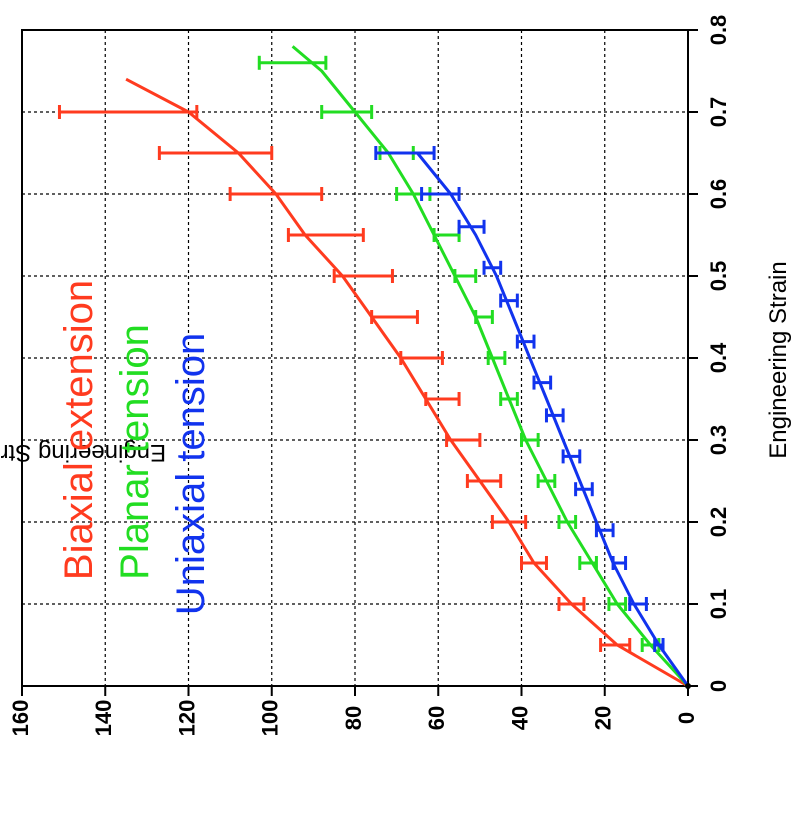  What do you see at coordinates (353, 718) in the screenshot?
I see `y-tick-label: 80` at bounding box center [353, 718].